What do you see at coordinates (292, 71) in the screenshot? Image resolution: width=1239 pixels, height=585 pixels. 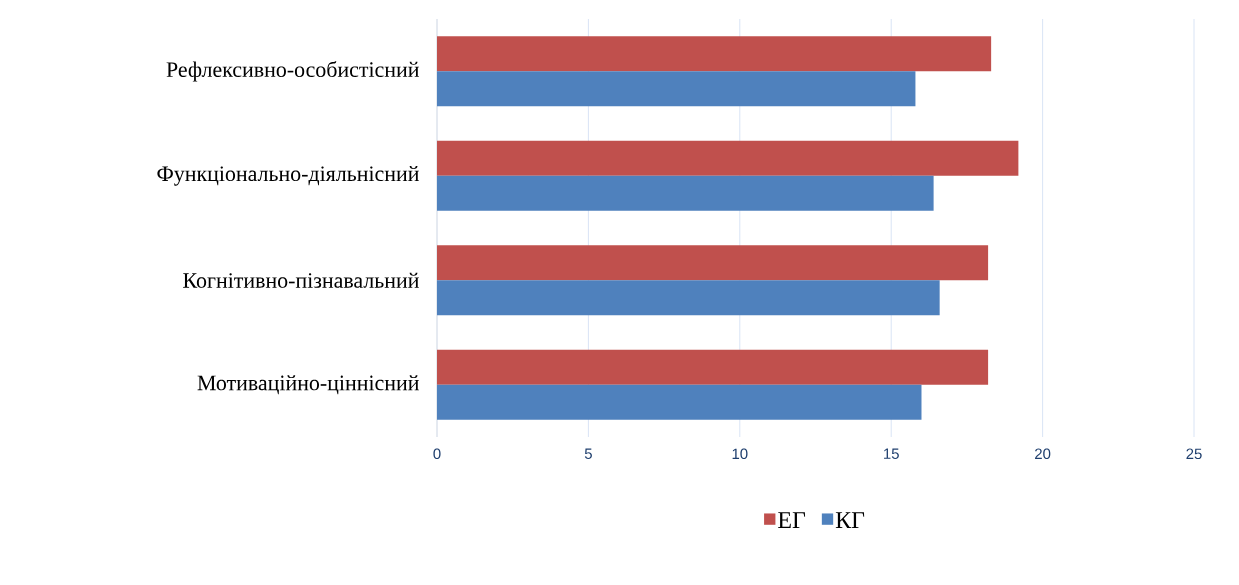 I see `y-tick-label: Рефлексивно-особистісний` at bounding box center [292, 71].